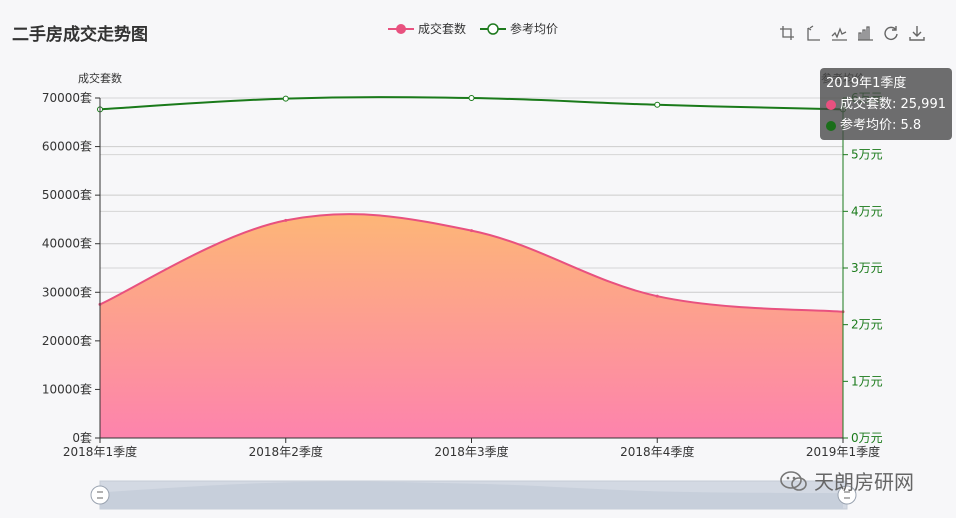 The height and width of the screenshot is (518, 956). Describe the element at coordinates (851, 32) in the screenshot. I see `toolbox` at that location.